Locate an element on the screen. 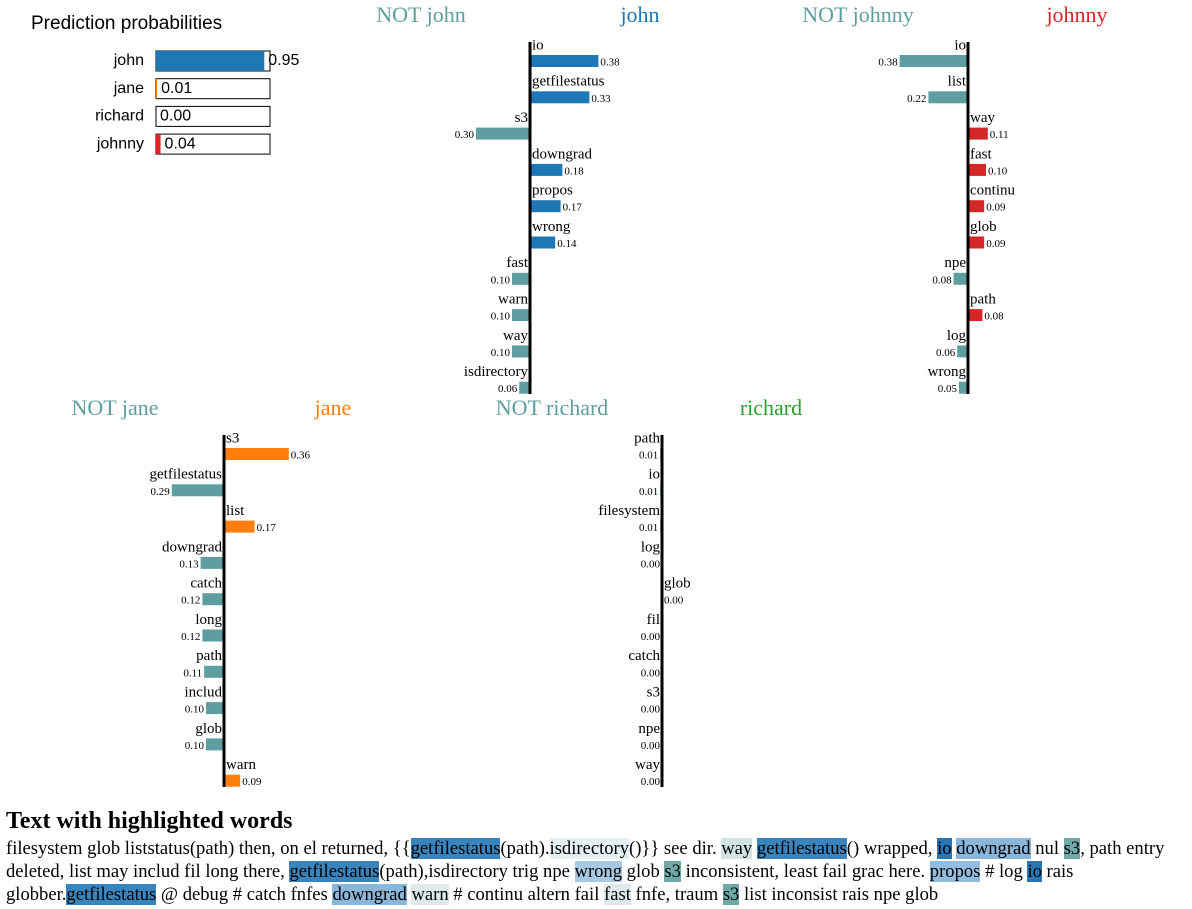  feature-label: fast is located at coordinates (981, 154).